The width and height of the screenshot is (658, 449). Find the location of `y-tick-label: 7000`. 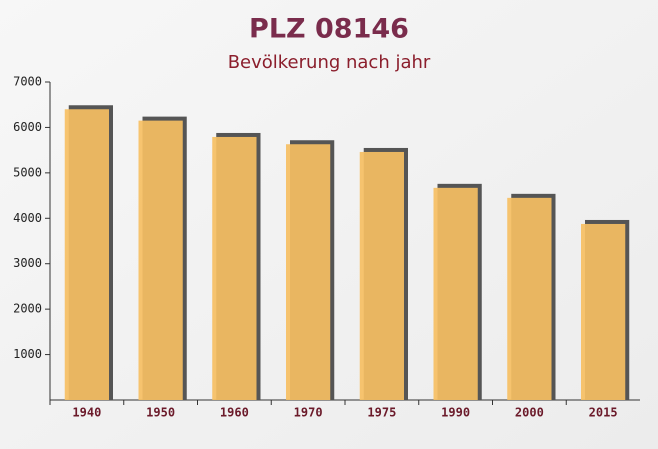

y-tick-label: 7000 is located at coordinates (27, 82).